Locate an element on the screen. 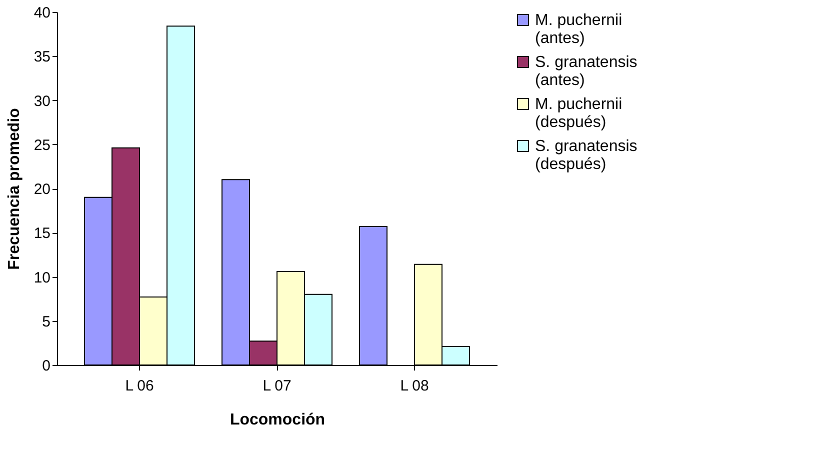 This screenshot has height=469, width=828. legend-label: S. granatensis (antes) is located at coordinates (586, 71).